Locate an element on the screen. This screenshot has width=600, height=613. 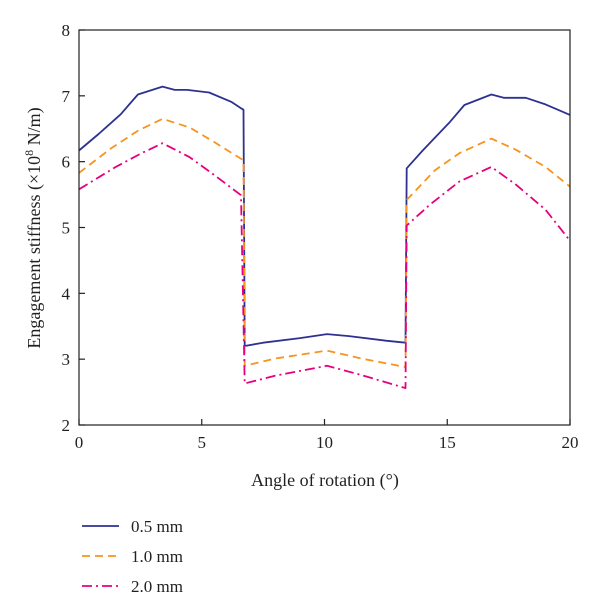
y-tick-label: 2 is located at coordinates (66, 425).